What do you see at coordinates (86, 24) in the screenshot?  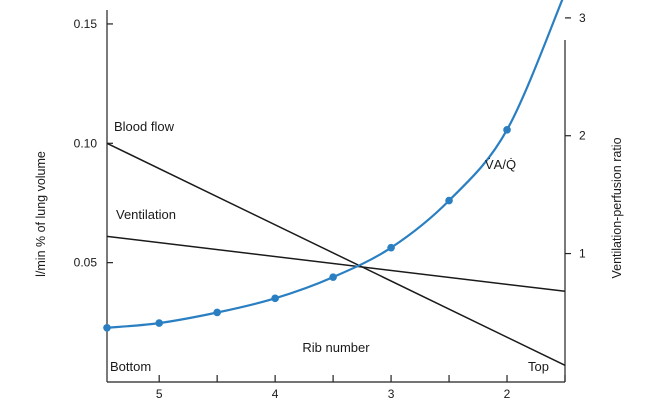 I see `y-tick-label-2: 0.15` at bounding box center [86, 24].